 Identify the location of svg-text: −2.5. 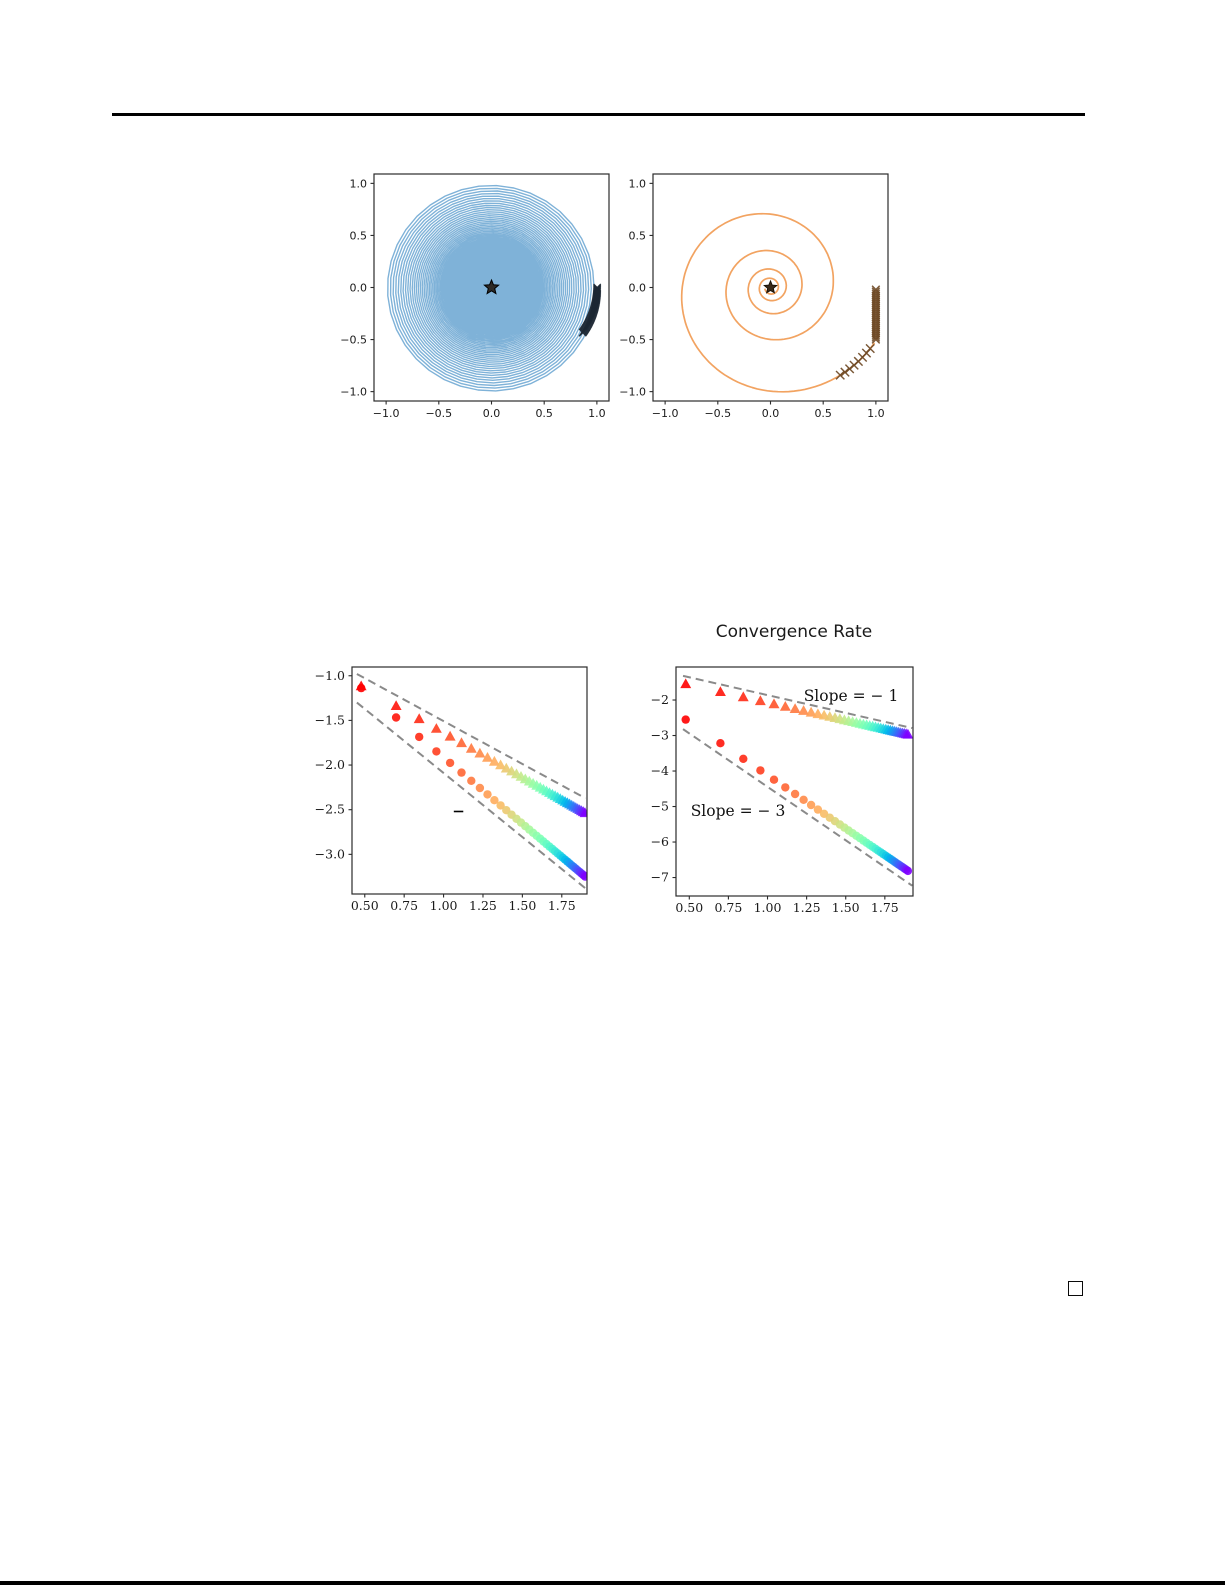
(330, 809).